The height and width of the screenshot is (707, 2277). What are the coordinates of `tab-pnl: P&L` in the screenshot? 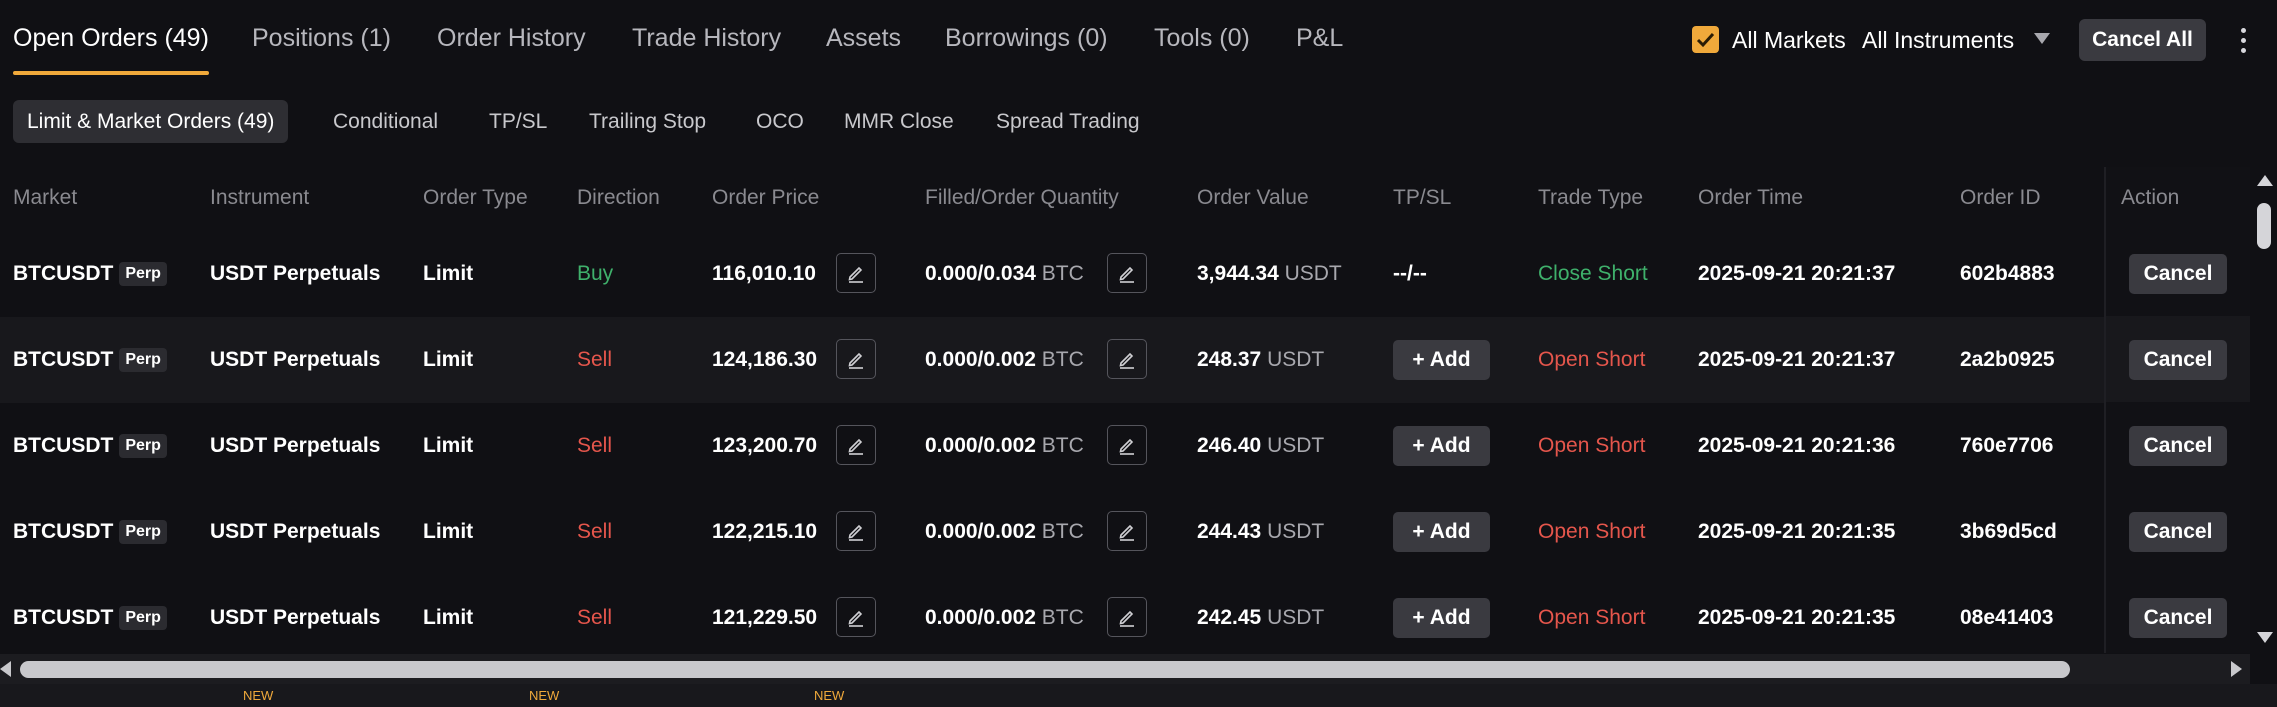 It's located at (1320, 38).